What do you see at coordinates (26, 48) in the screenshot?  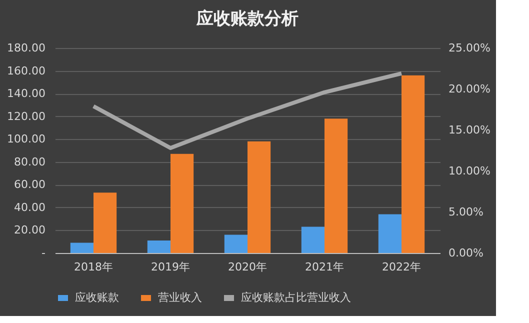 I see `y-tick-label: 180.00` at bounding box center [26, 48].